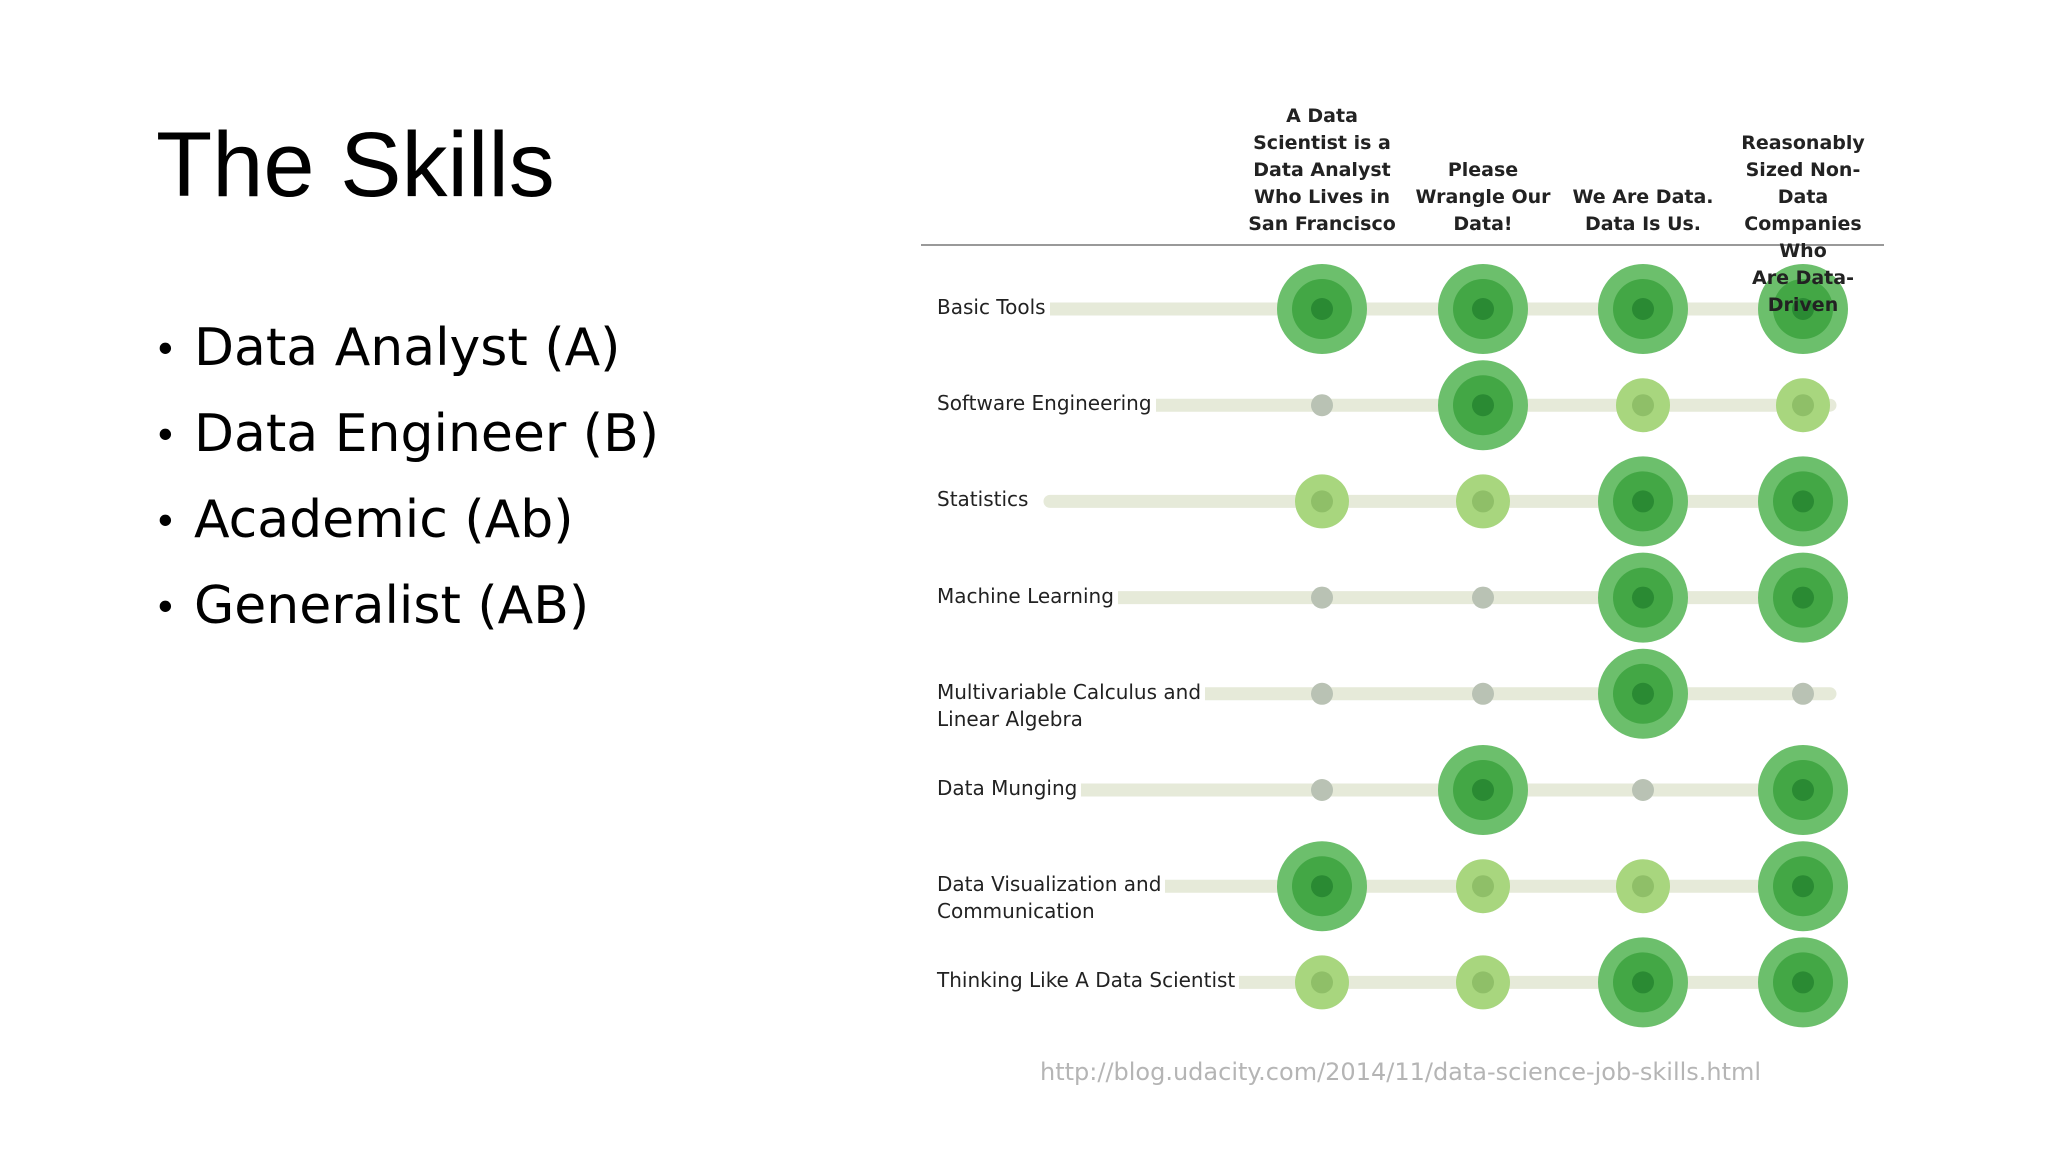 The width and height of the screenshot is (2048, 1152). What do you see at coordinates (1009, 788) in the screenshot?
I see `row-label: Data Munging` at bounding box center [1009, 788].